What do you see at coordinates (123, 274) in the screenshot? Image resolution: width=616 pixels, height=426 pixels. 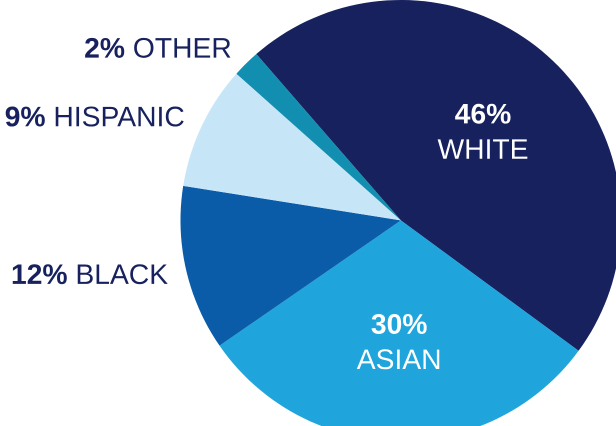 I see `slice-label: BLACK` at bounding box center [123, 274].